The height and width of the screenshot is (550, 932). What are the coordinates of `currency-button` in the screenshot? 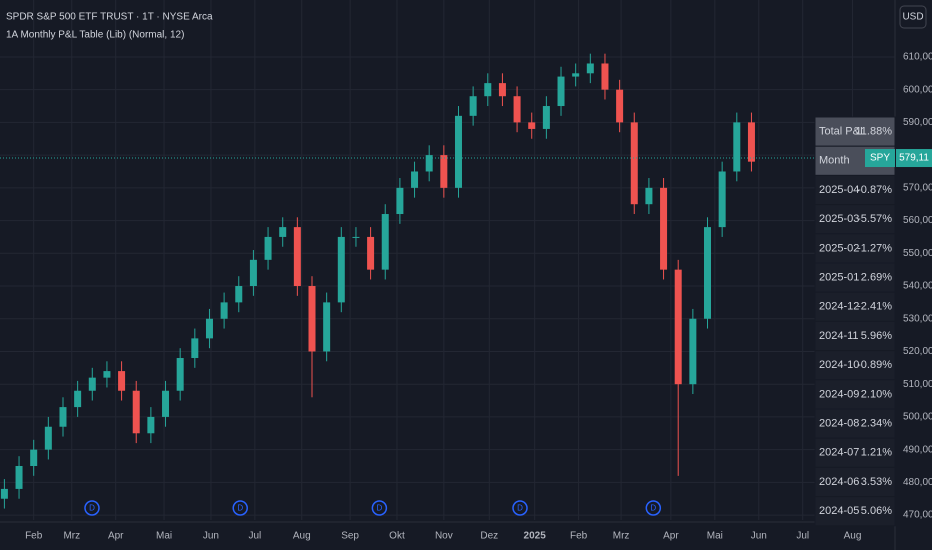 It's located at (913, 17).